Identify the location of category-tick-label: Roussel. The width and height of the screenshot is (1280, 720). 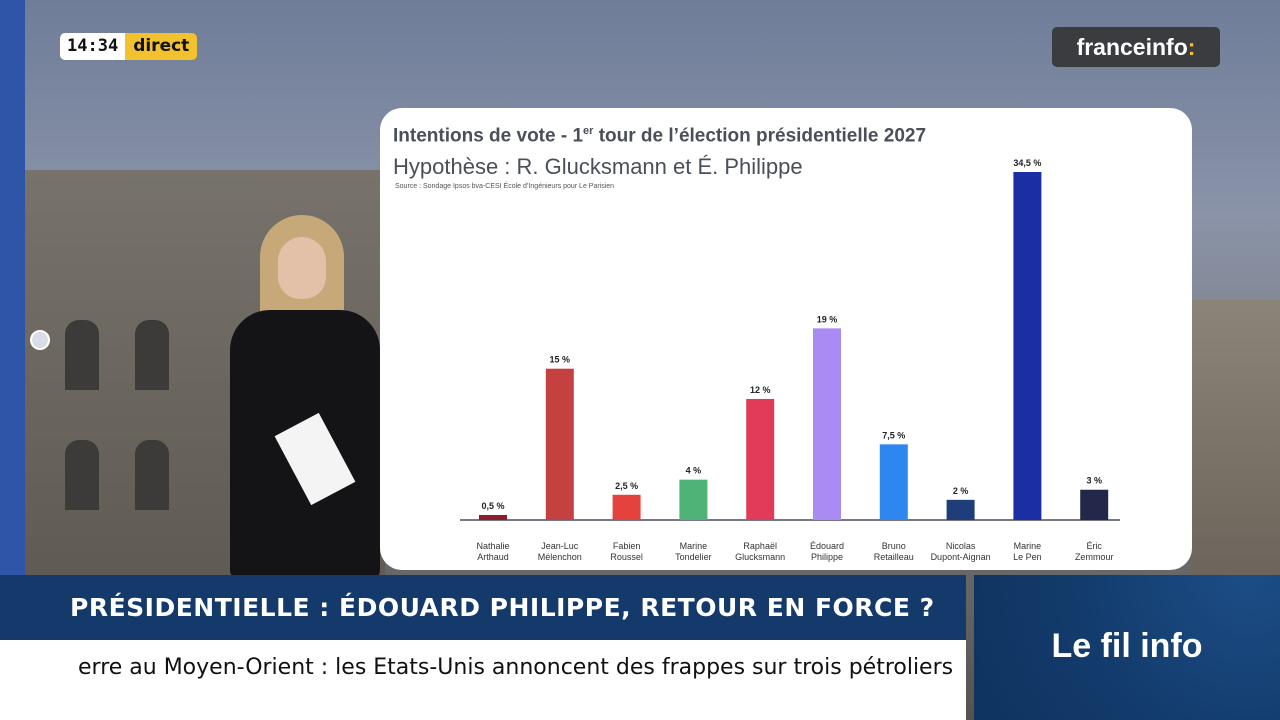
(626, 557).